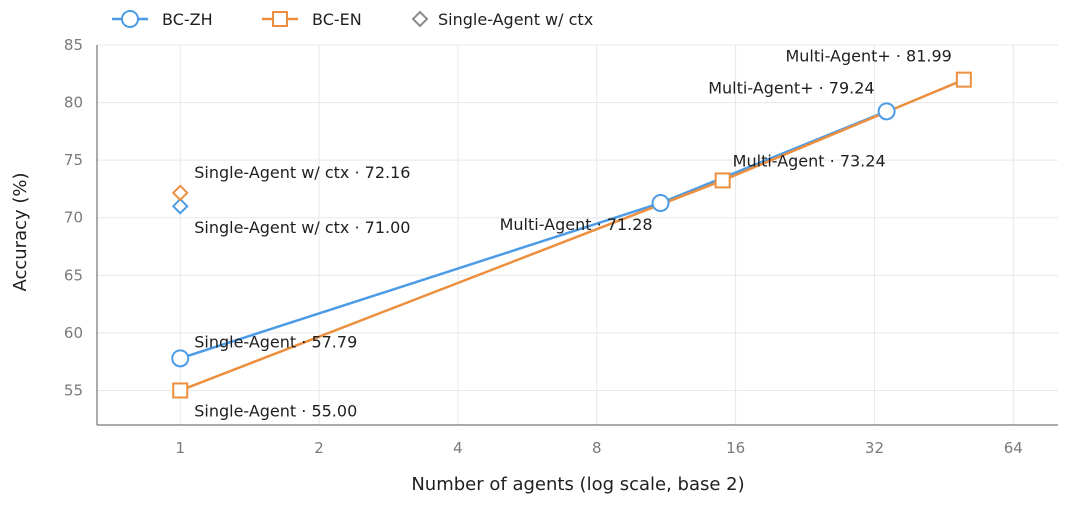 This screenshot has height=510, width=1080. Describe the element at coordinates (73, 103) in the screenshot. I see `y-tick-label: 80` at that location.